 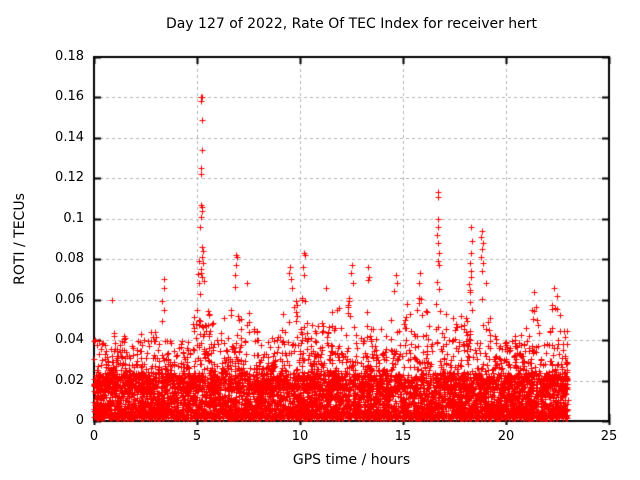 I want to click on x-axis-title: GPS time / hours, so click(x=351, y=460).